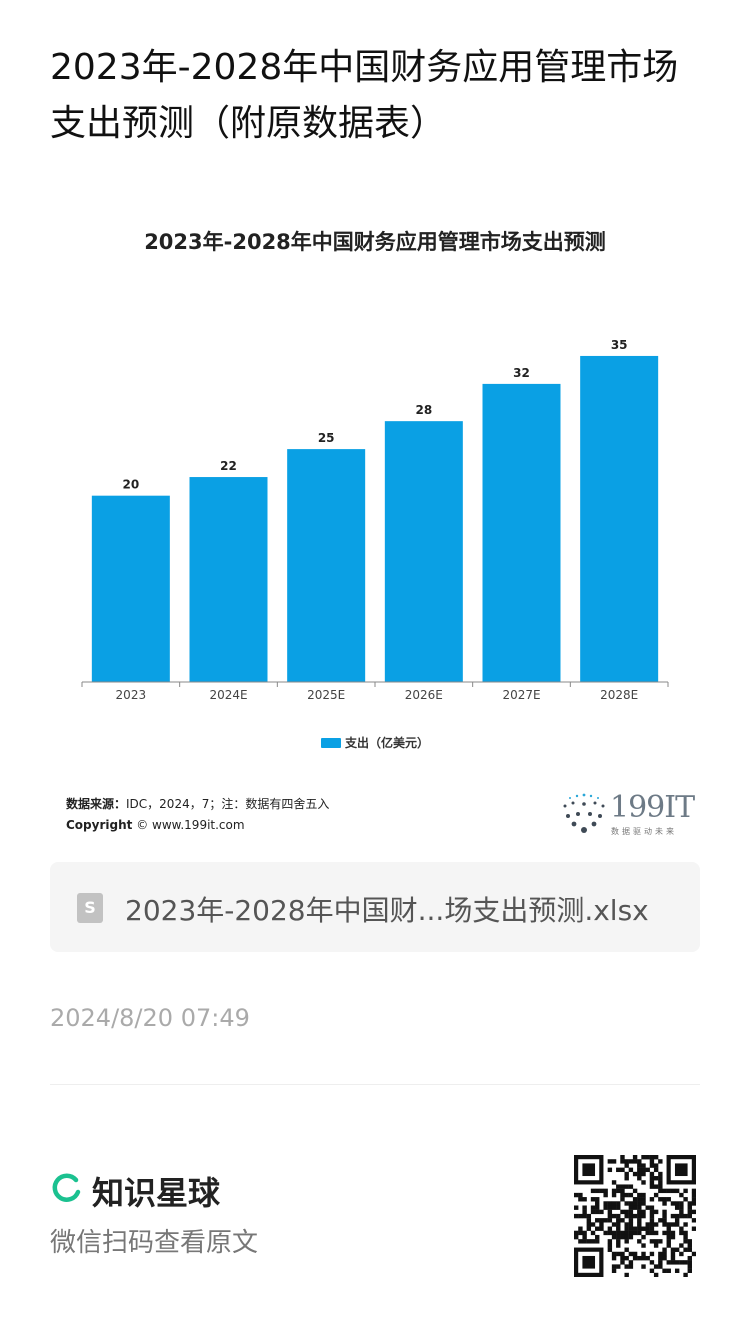 The image size is (750, 1343). I want to click on app-name: 知识星球, so click(156, 1193).